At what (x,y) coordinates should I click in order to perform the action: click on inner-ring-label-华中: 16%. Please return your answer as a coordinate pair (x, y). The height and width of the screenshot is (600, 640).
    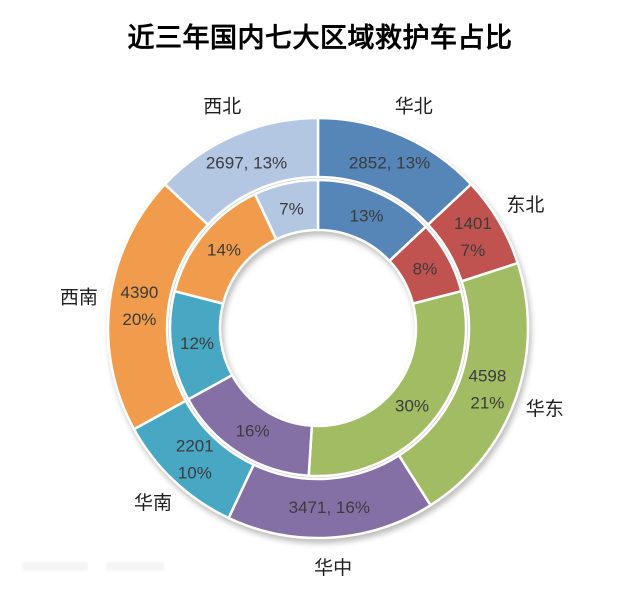
    Looking at the image, I should click on (253, 431).